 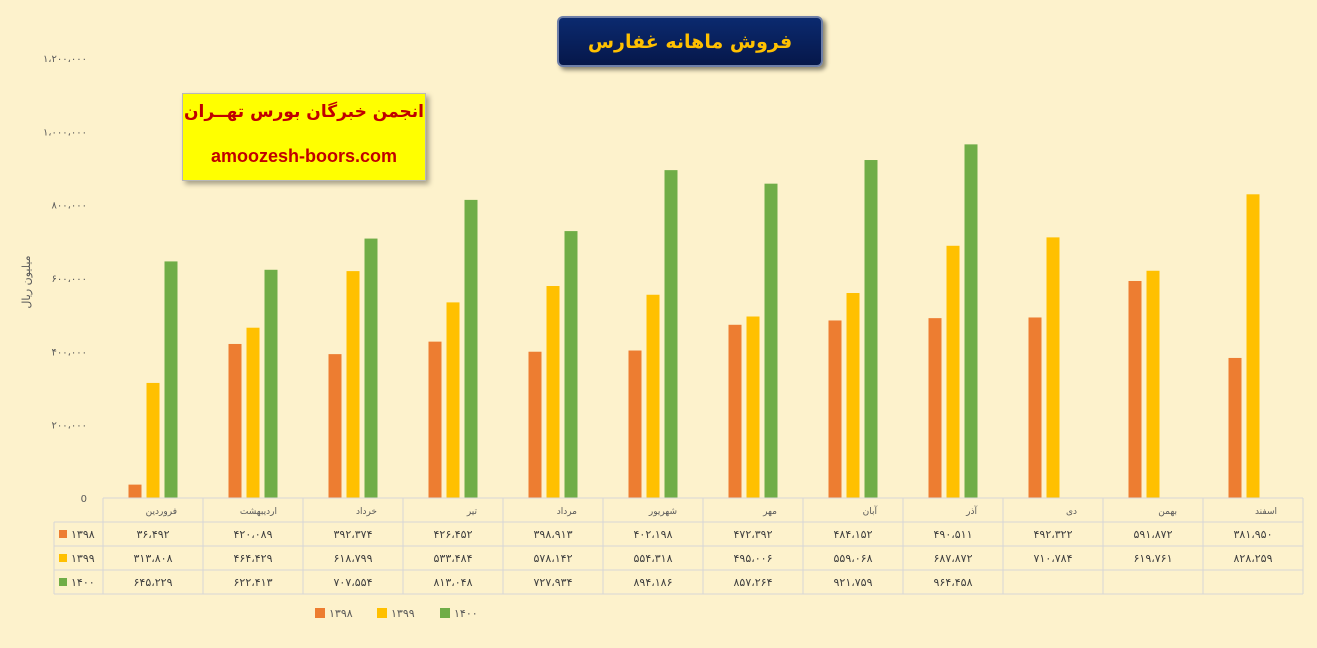 What do you see at coordinates (953, 582) in the screenshot?
I see `table-value: ۹۶۴،۴۵۸` at bounding box center [953, 582].